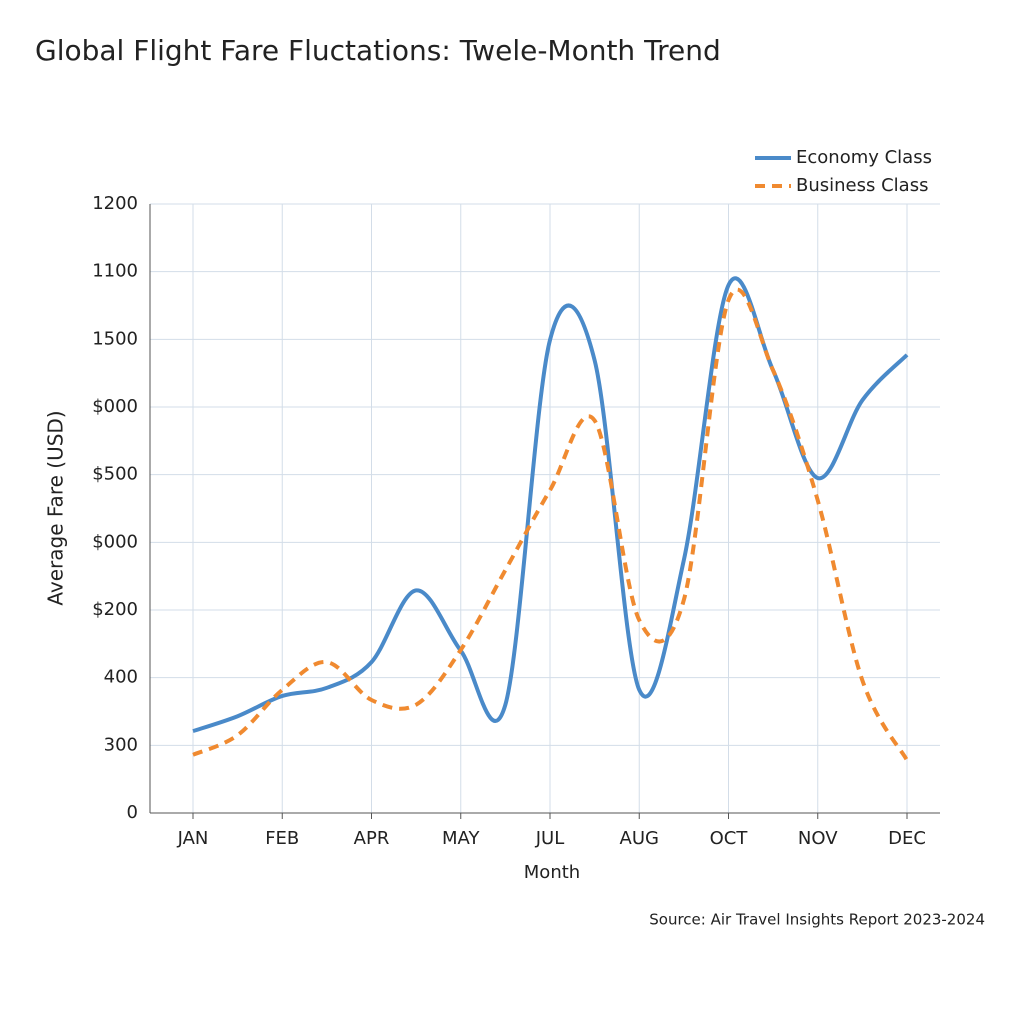  I want to click on y-axis-label: Average Fare (USD), so click(56, 507).